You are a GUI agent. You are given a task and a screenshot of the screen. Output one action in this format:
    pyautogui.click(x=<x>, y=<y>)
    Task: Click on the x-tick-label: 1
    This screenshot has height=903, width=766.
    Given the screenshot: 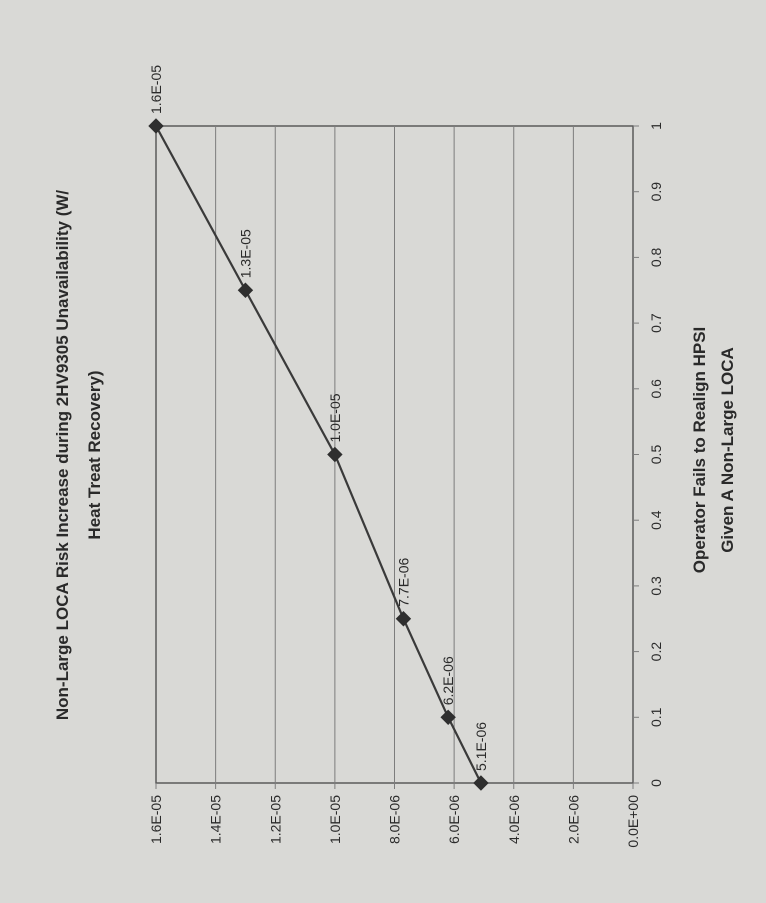 What is the action you would take?
    pyautogui.click(x=656, y=126)
    